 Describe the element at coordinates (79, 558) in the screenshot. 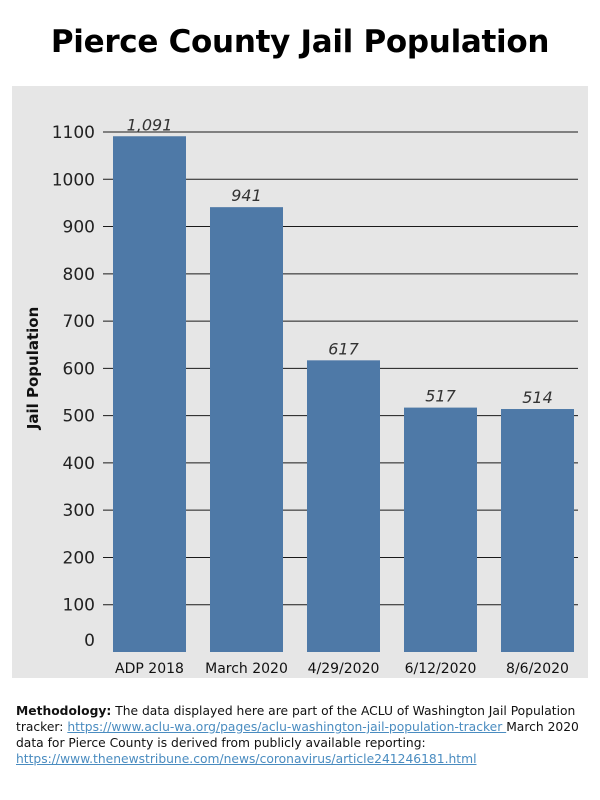

I see `y-tick-label: 200` at that location.